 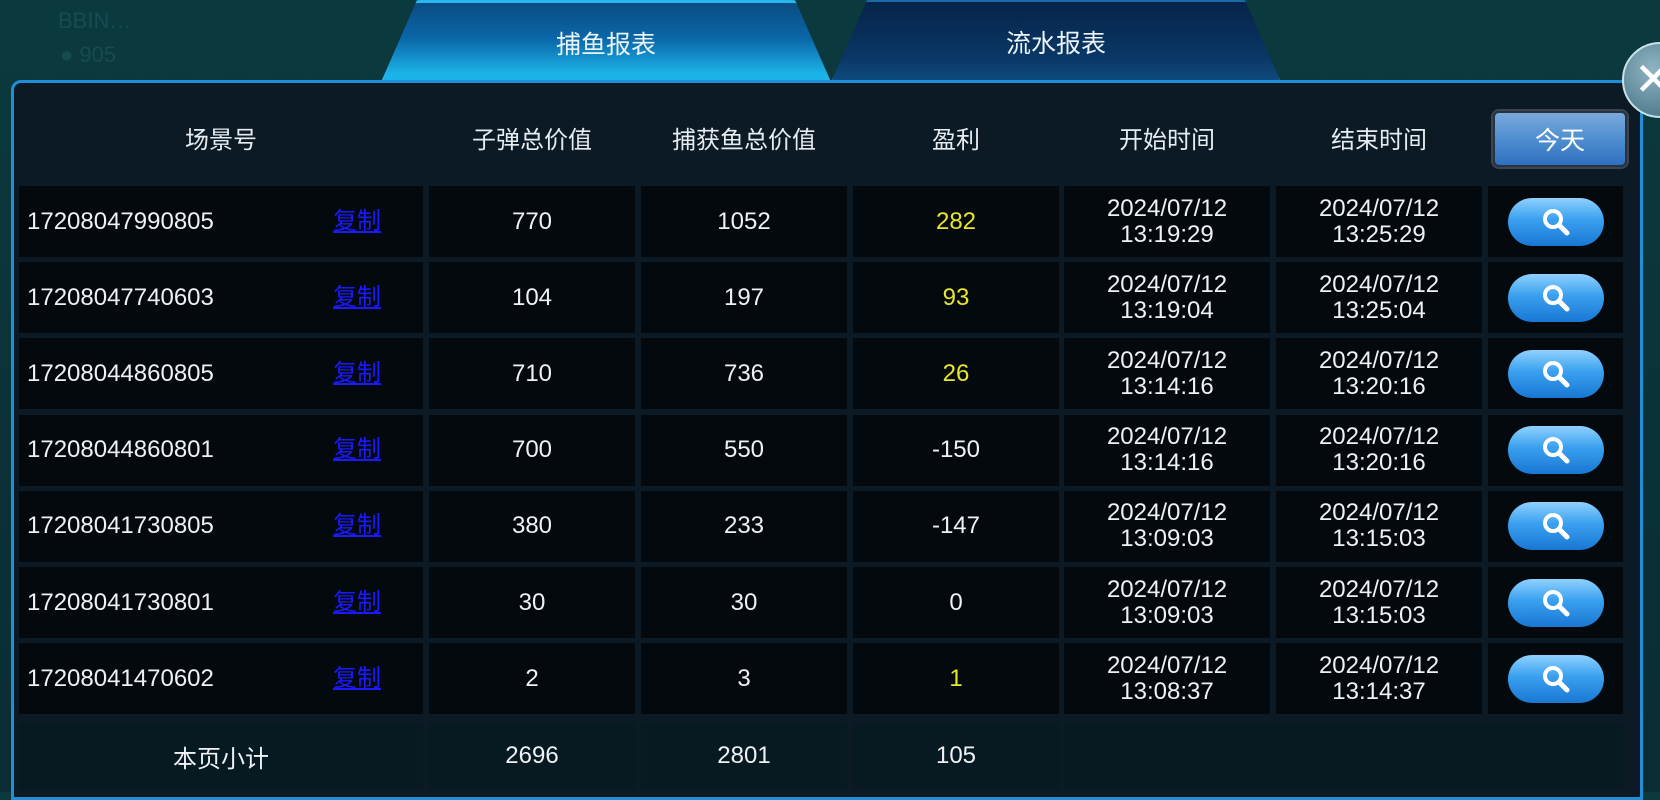 I want to click on end-time-cell: 2024/07/12 13:20:16, so click(x=1379, y=374).